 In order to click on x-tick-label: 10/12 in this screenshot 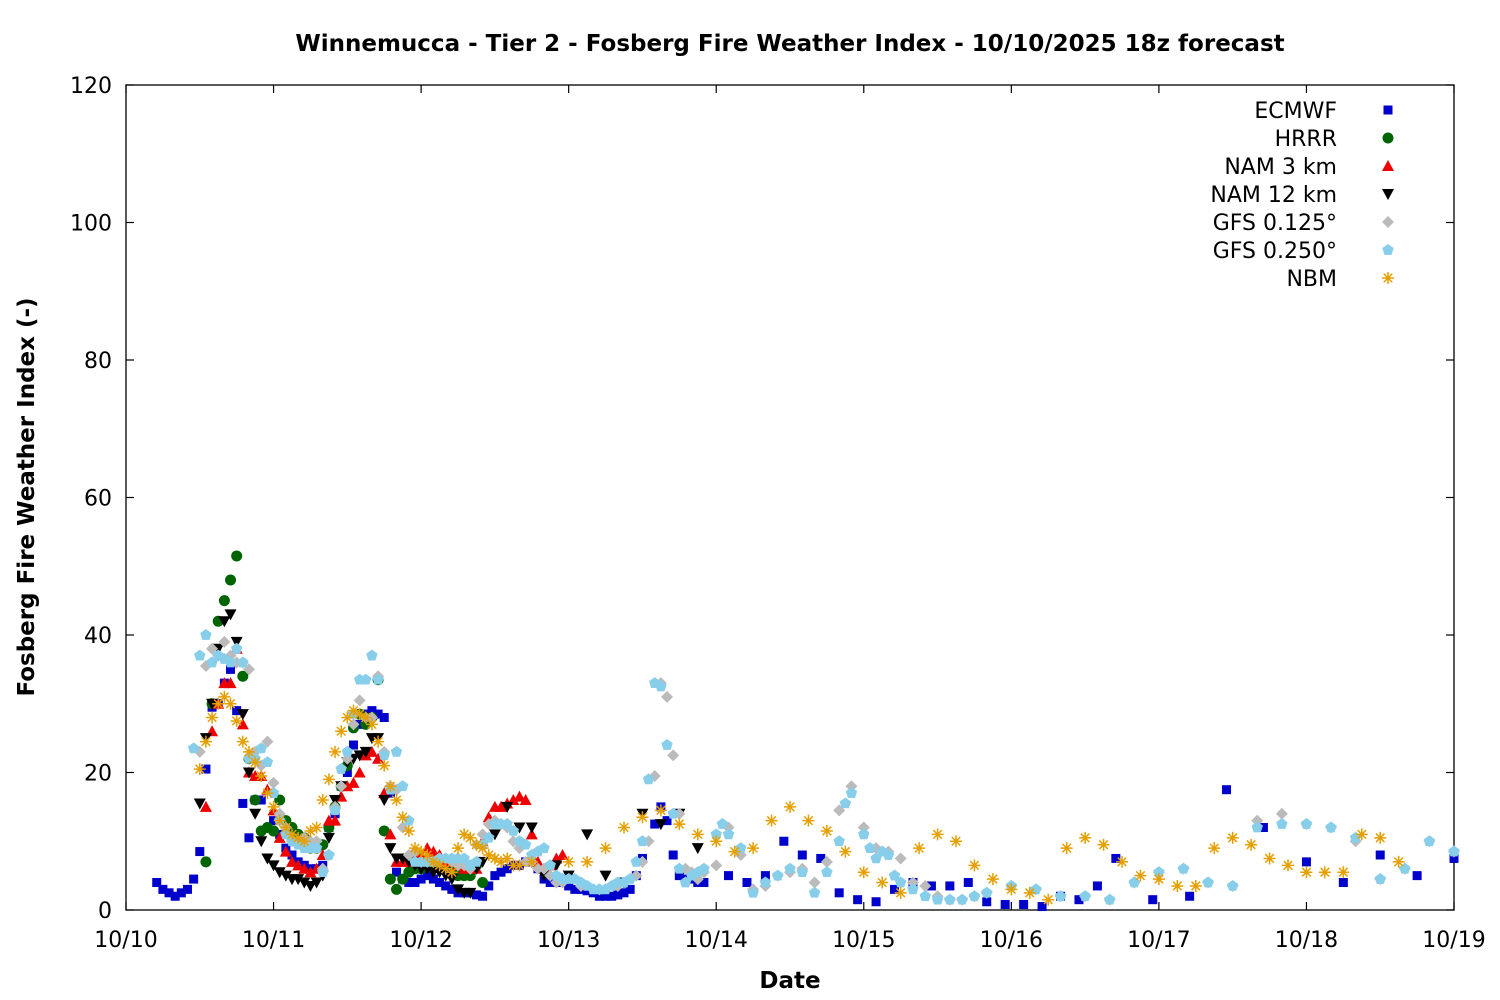, I will do `click(420, 940)`.